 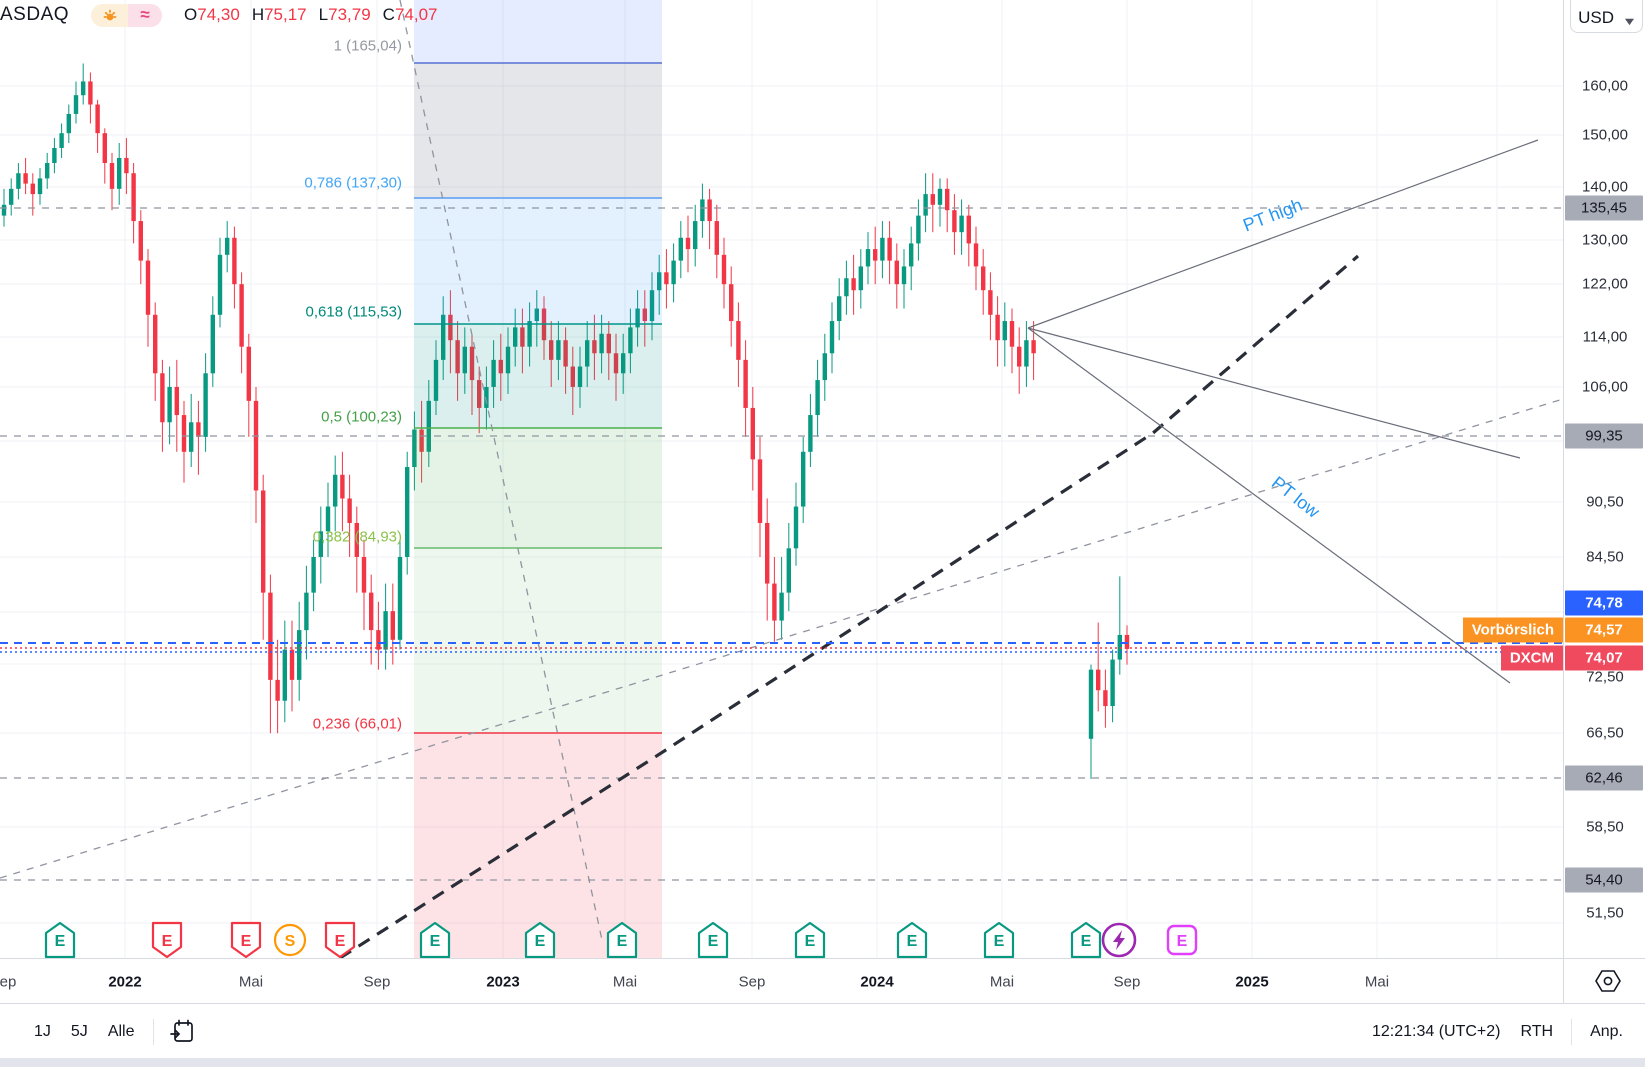 What do you see at coordinates (1604, 436) in the screenshot?
I see `level-price-badge: 99,35` at bounding box center [1604, 436].